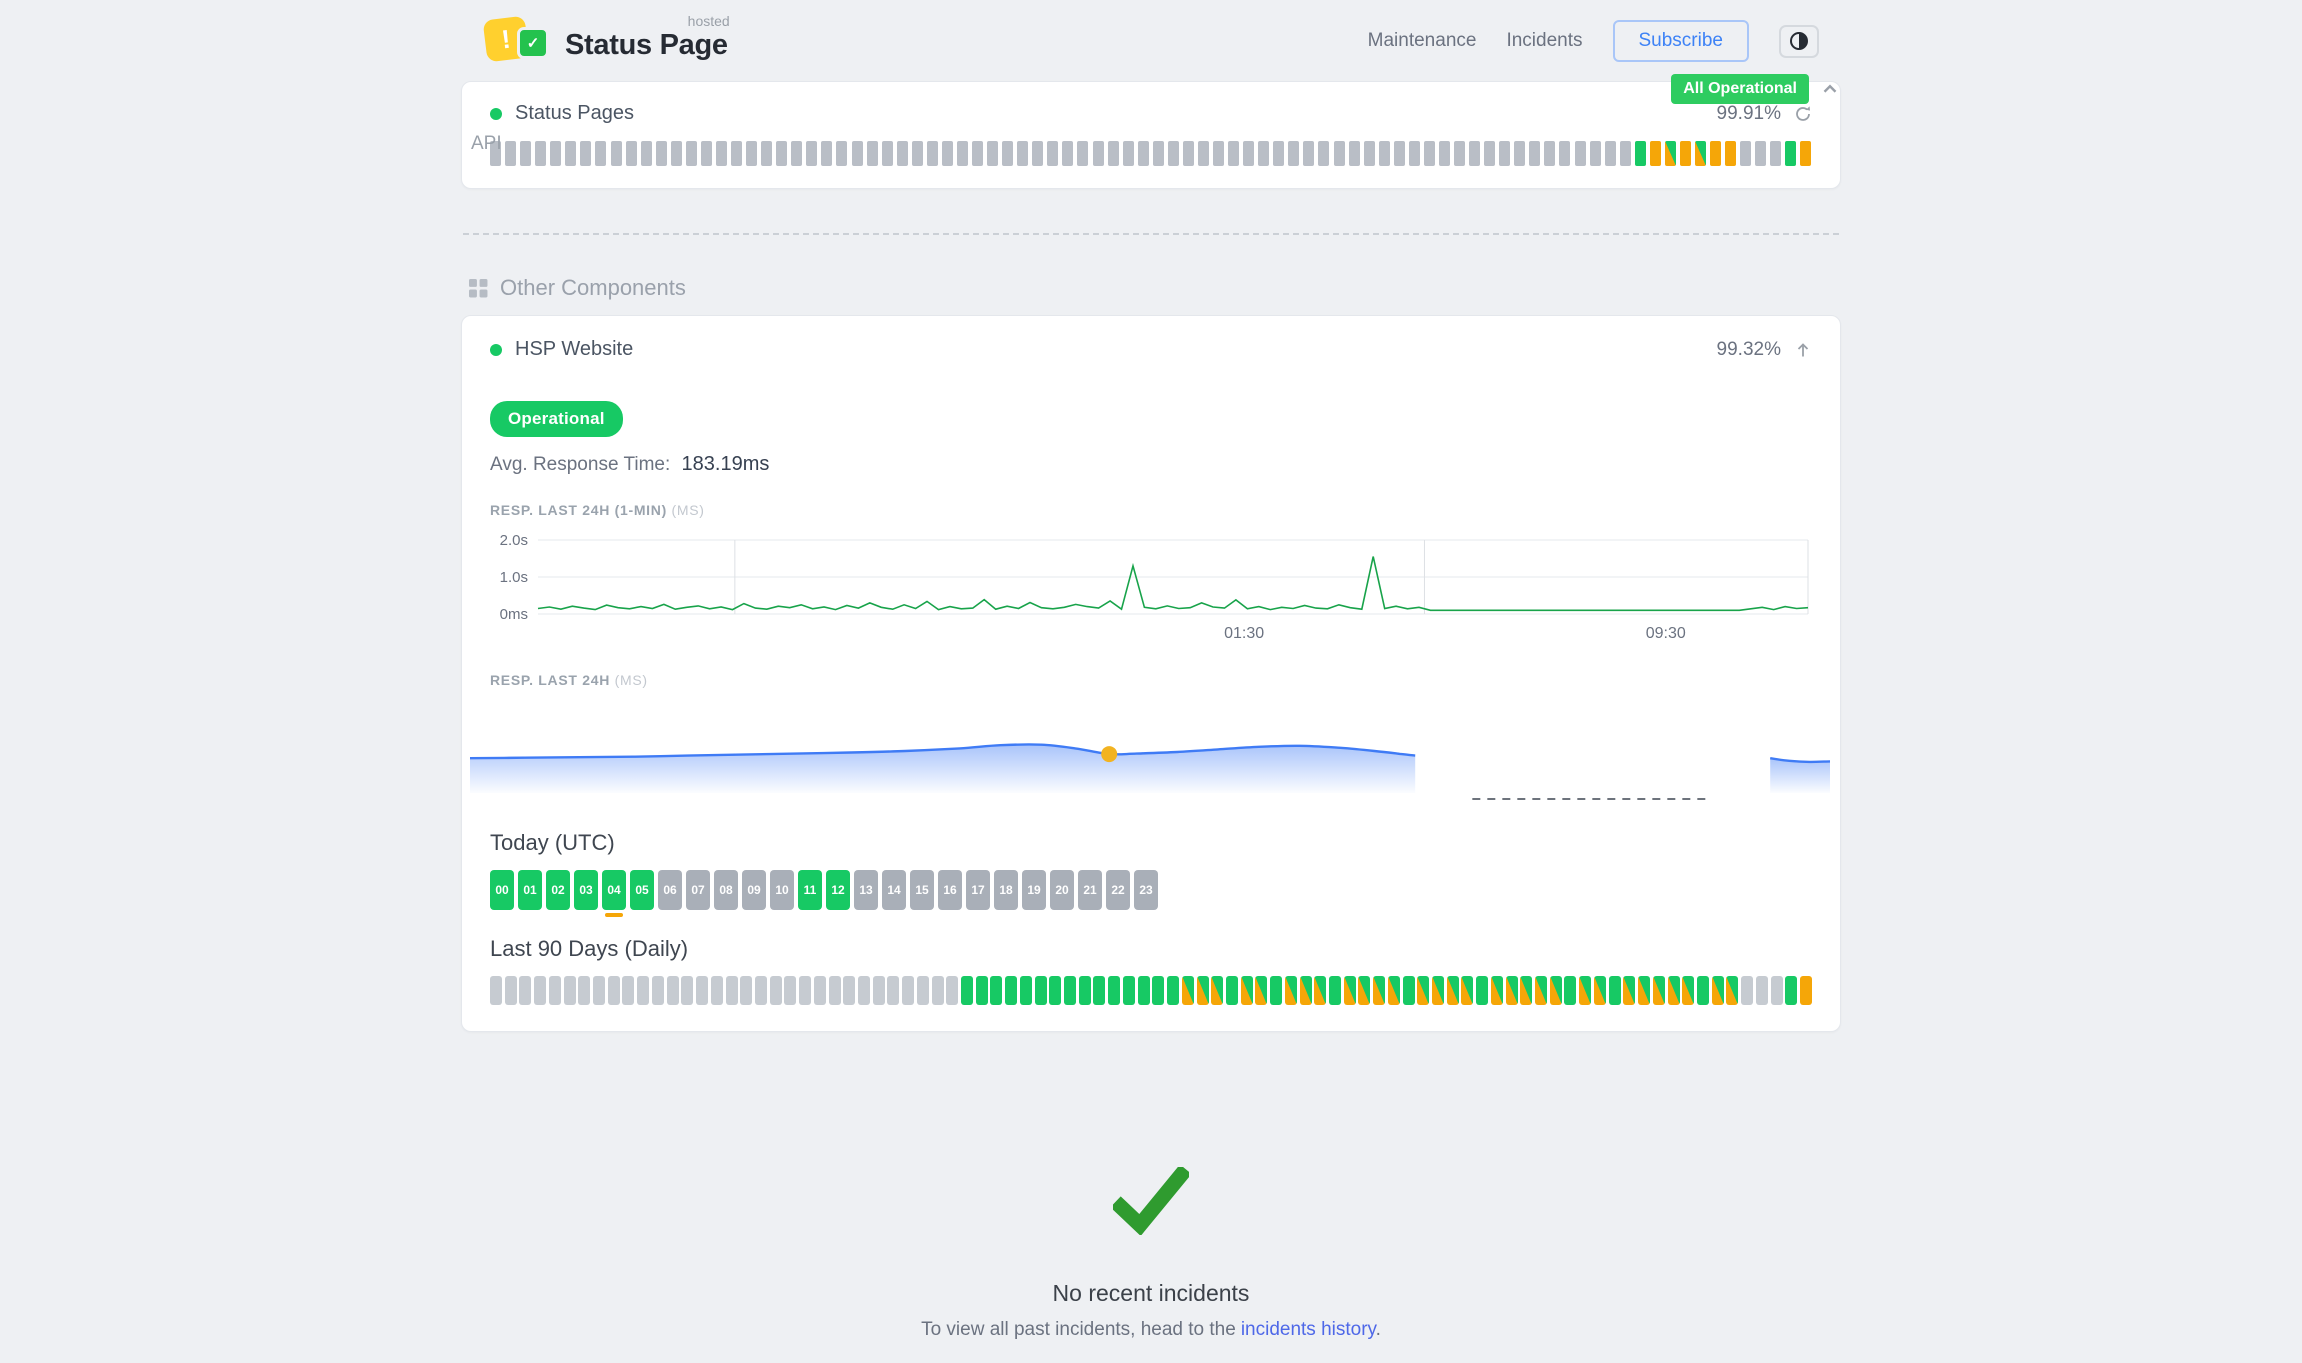  I want to click on chevron-up-icon, so click(1830, 89).